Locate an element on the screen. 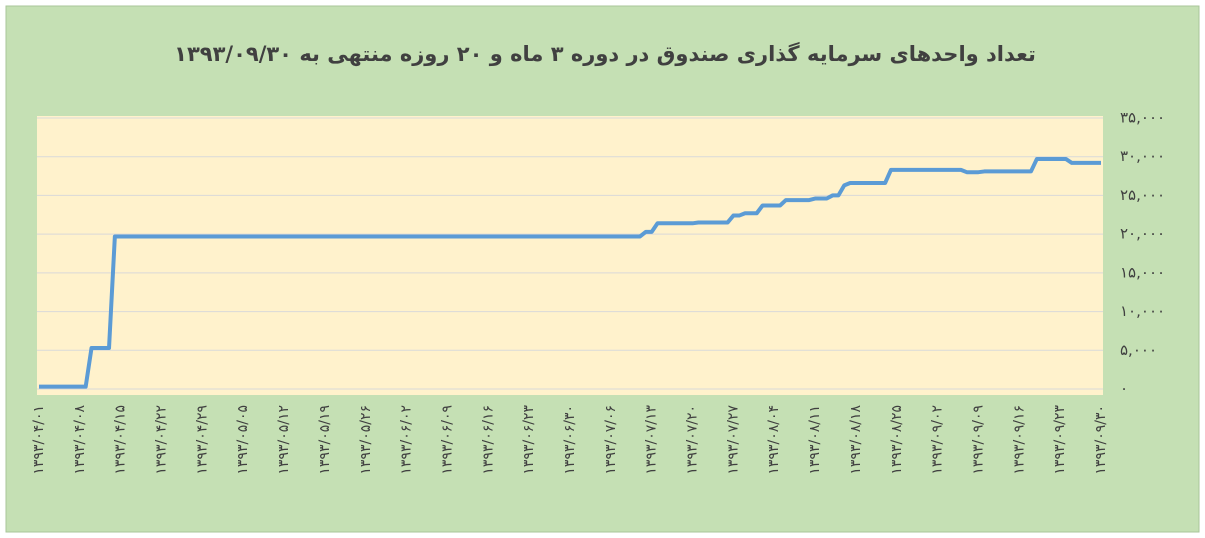 The image size is (1205, 538). x-tick-label: ۱۳۹۳/۰۵/۱۲ is located at coordinates (284, 440).